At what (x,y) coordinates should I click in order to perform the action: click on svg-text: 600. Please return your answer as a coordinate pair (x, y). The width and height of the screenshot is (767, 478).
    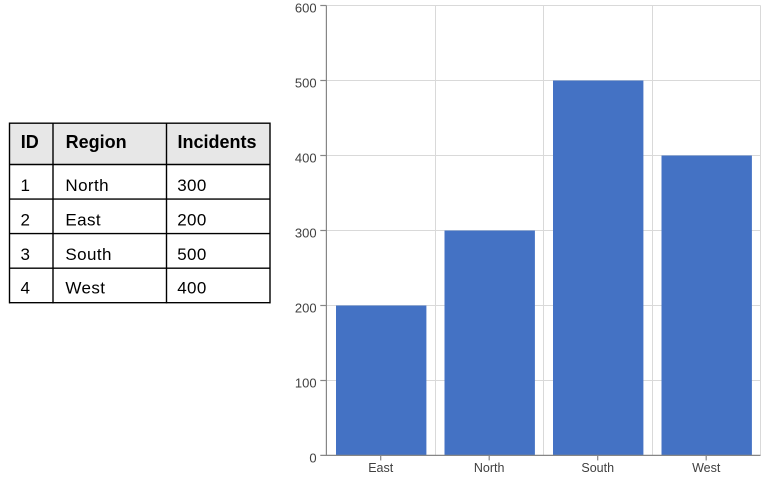
    Looking at the image, I should click on (306, 8).